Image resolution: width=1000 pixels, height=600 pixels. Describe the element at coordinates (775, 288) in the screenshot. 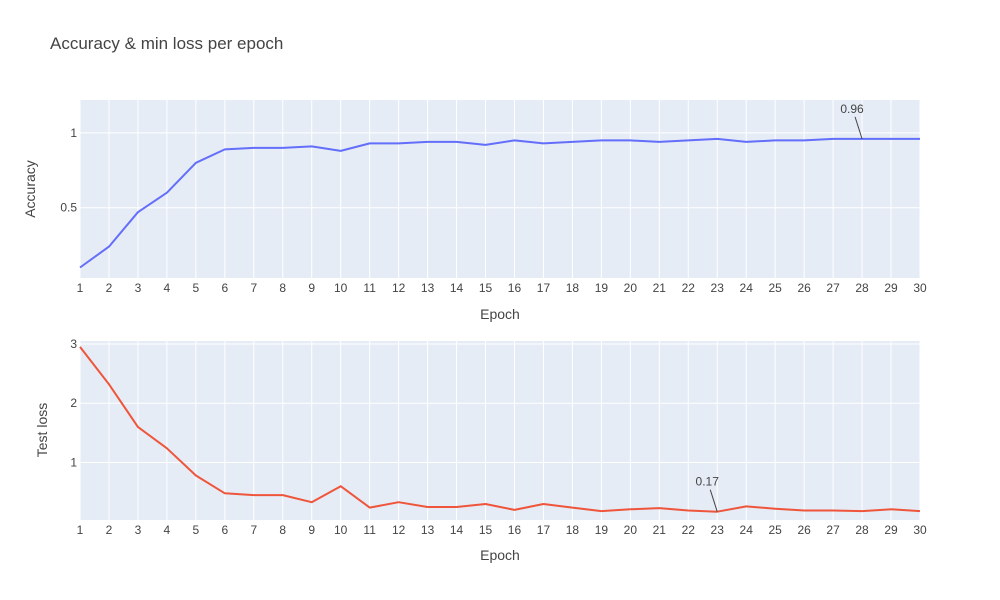

I see `accuracy-x-tick-label: 25` at that location.